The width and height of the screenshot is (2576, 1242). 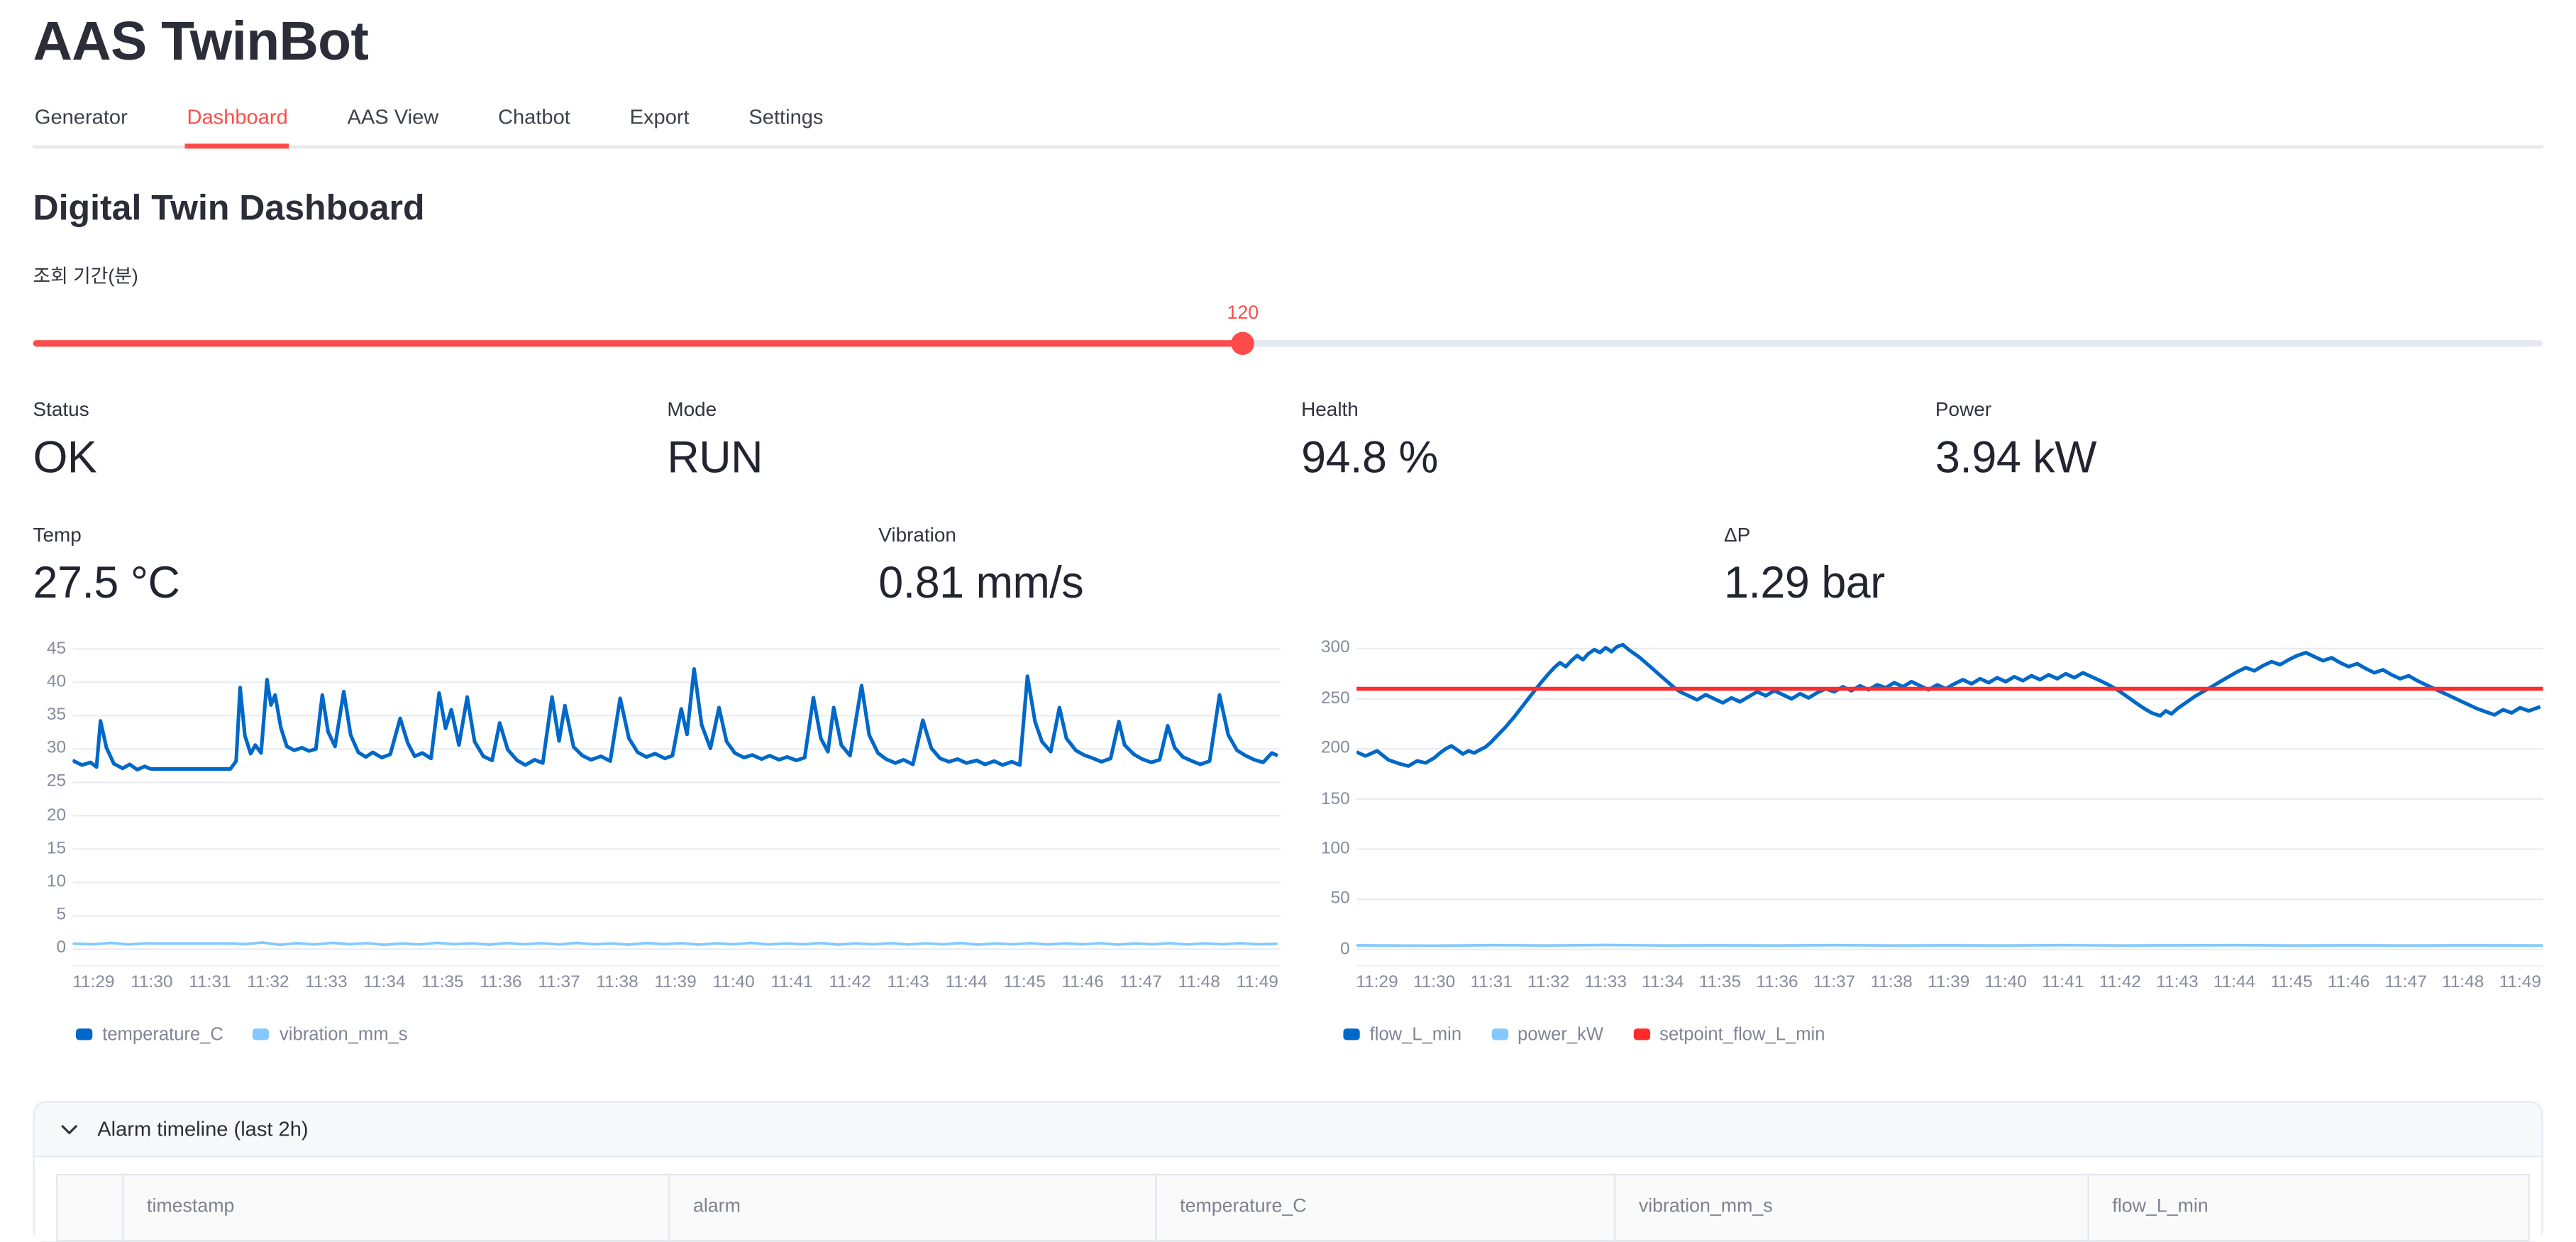 I want to click on tab-generator: Generator, so click(x=81, y=117).